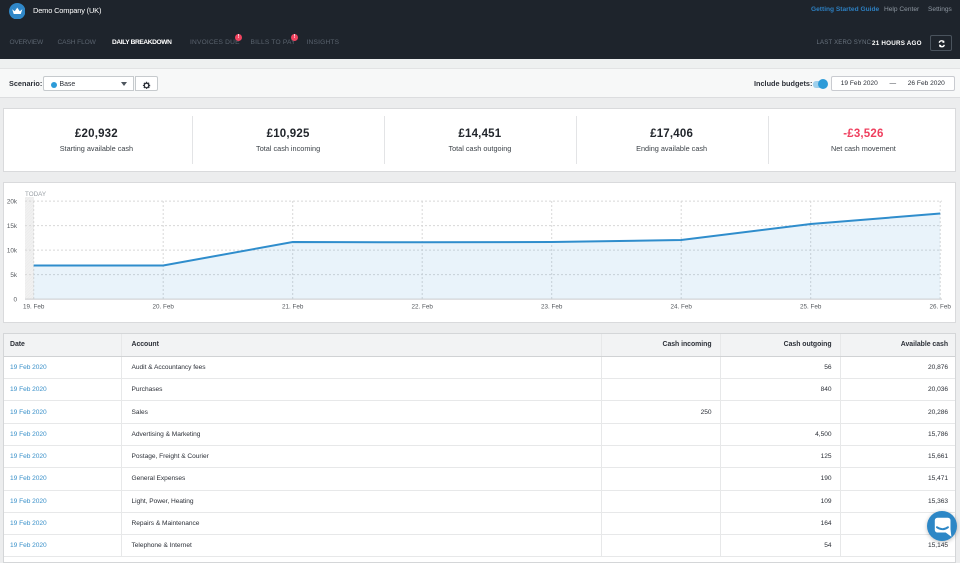 The image size is (960, 563). What do you see at coordinates (552, 307) in the screenshot?
I see `svg-text: 23. Feb` at bounding box center [552, 307].